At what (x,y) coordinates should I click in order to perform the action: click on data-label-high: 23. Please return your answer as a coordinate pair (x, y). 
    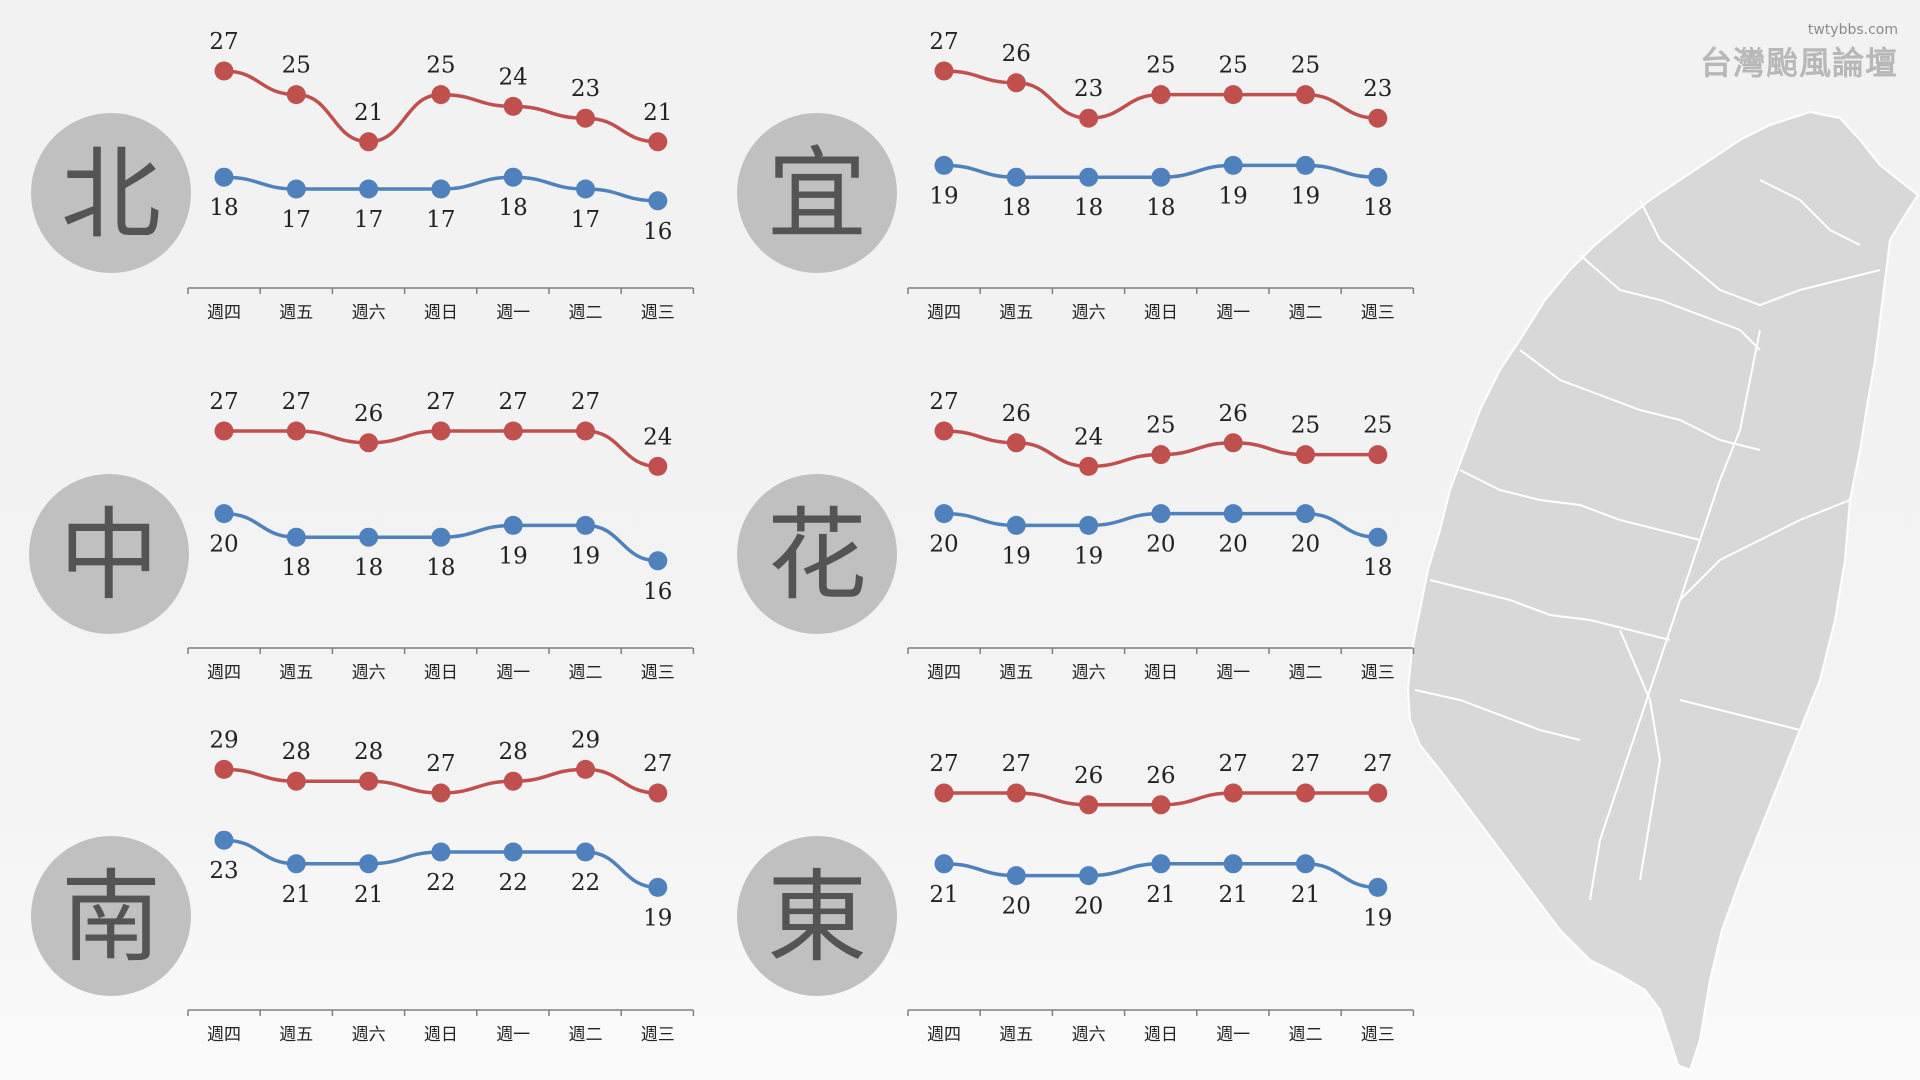
    Looking at the image, I should click on (1377, 89).